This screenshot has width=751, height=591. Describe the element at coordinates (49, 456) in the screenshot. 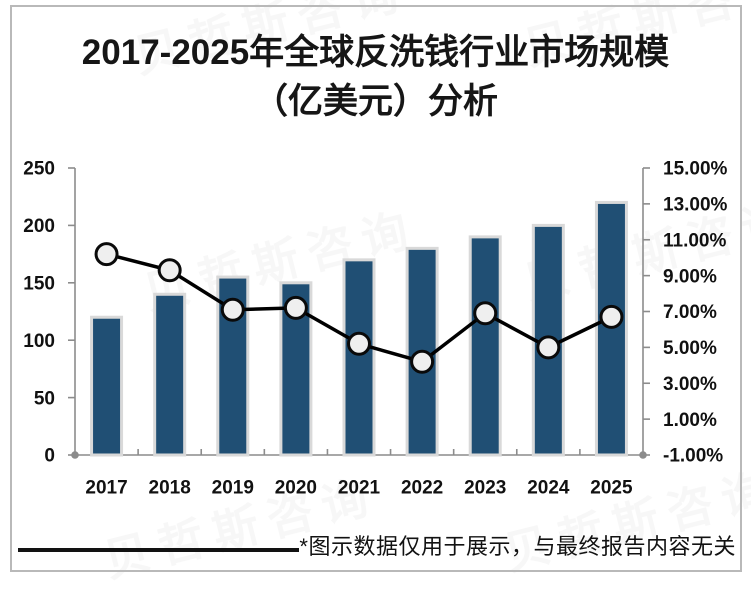

I see `left-axis-tick-label: 0` at that location.